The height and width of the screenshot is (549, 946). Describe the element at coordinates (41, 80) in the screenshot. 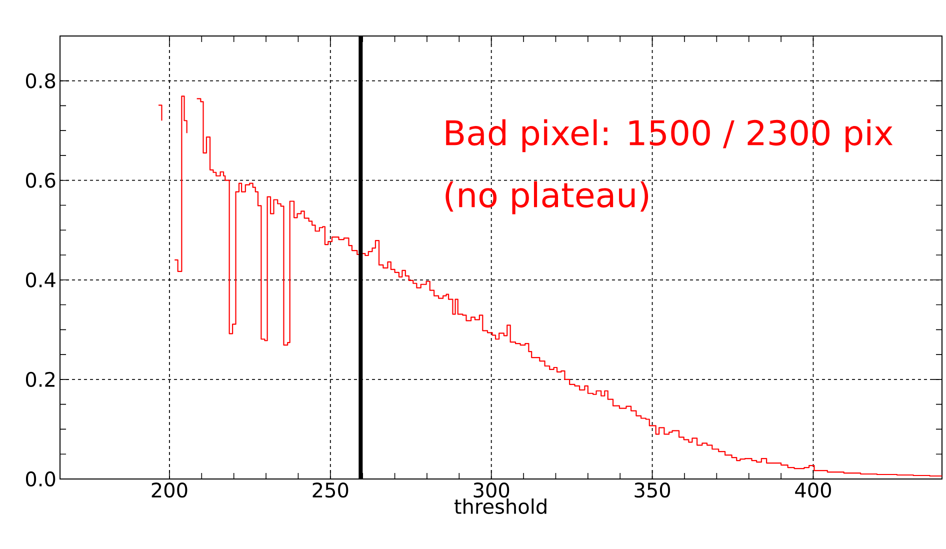

I see `y-tick-label: 0.8` at that location.